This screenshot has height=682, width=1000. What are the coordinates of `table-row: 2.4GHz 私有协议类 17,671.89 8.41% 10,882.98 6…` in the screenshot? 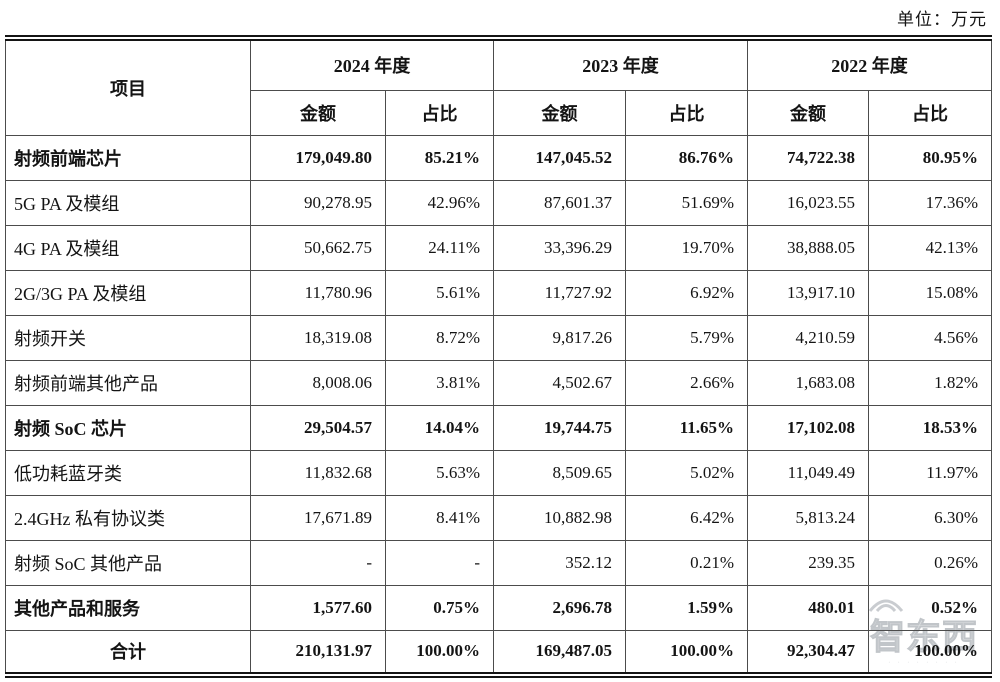 It's located at (498, 517).